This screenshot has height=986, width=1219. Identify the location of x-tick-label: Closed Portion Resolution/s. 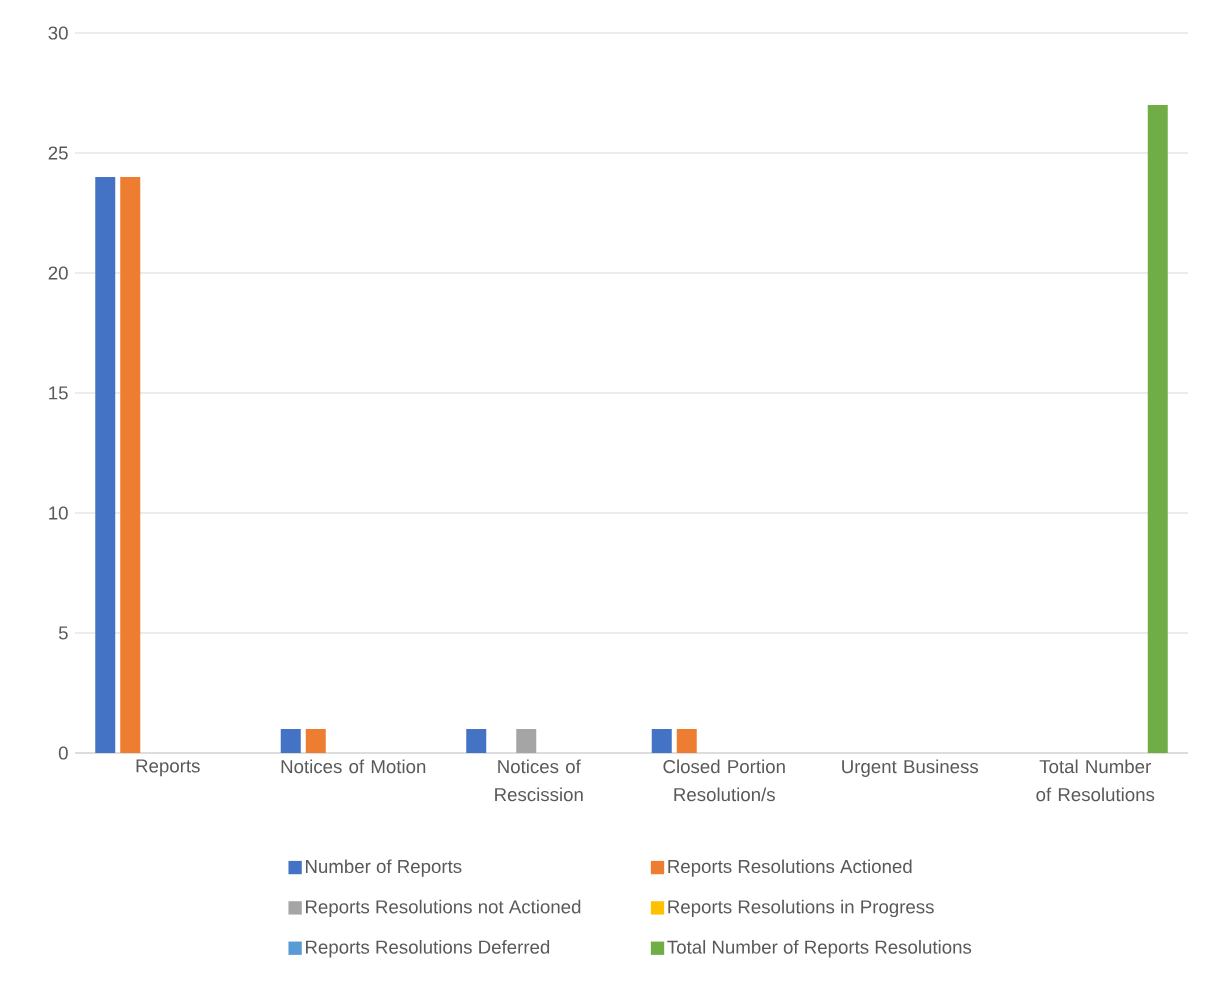
(724, 780).